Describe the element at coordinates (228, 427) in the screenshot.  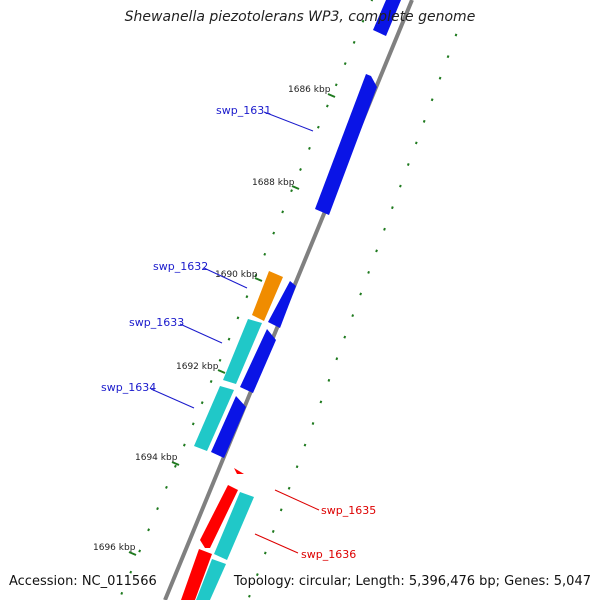
I see `gene-block-swp-1634-fwd` at that location.